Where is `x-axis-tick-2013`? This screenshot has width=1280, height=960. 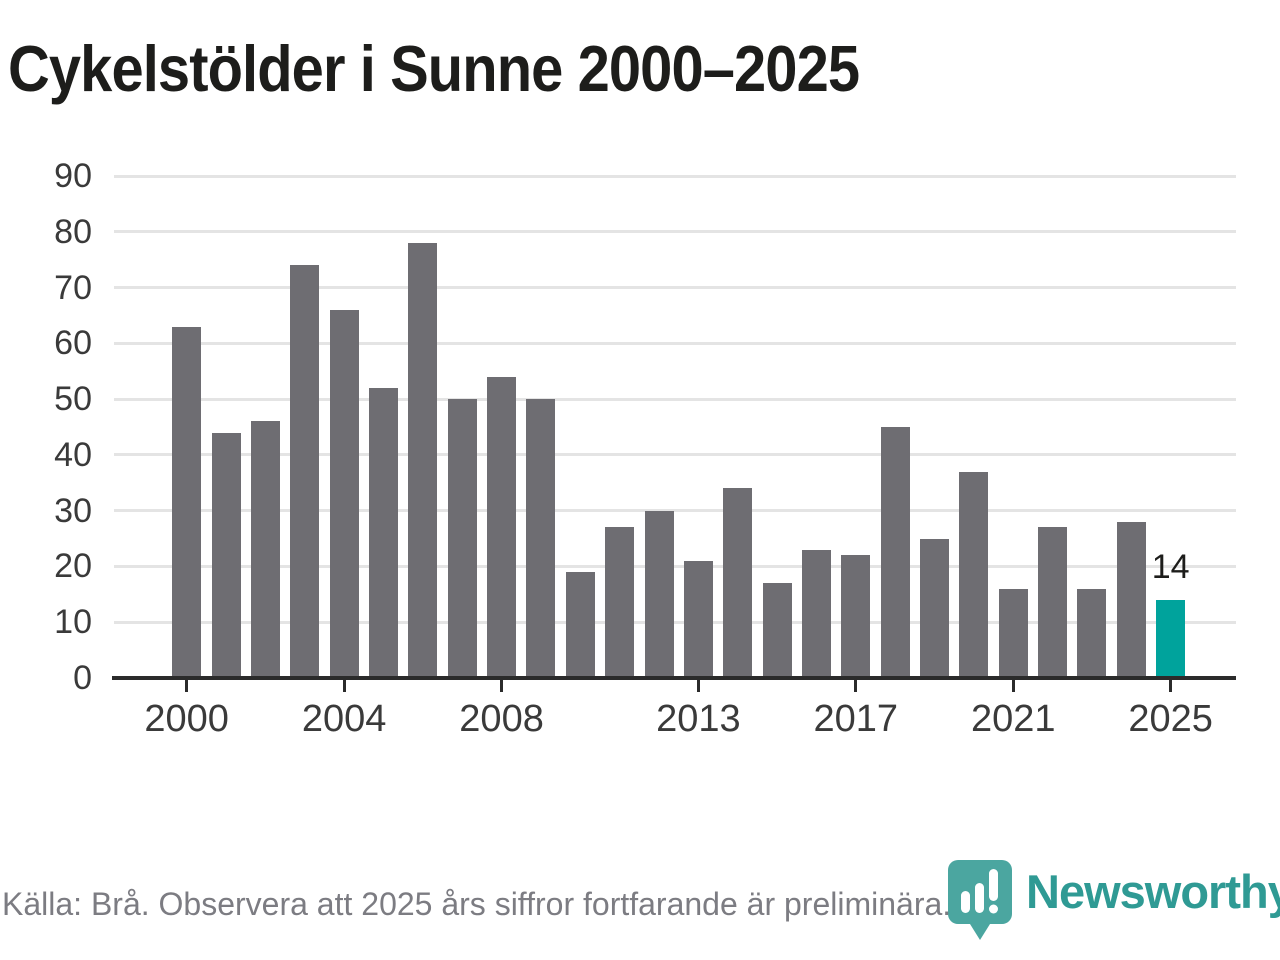
x-axis-tick-2013 is located at coordinates (698, 685).